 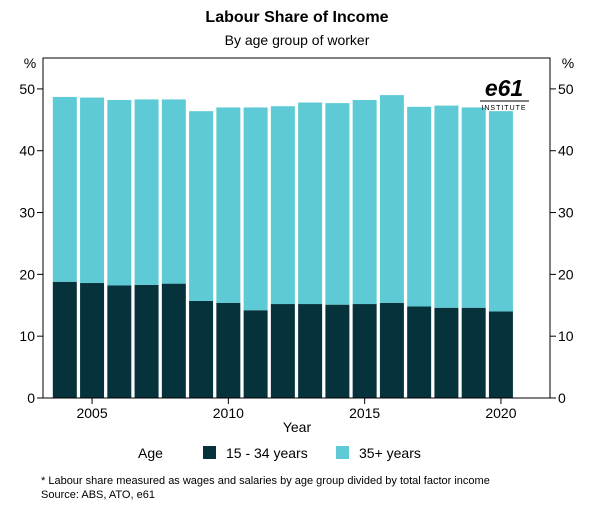 What do you see at coordinates (500, 211) in the screenshot?
I see `bar-35-plus-2020` at bounding box center [500, 211].